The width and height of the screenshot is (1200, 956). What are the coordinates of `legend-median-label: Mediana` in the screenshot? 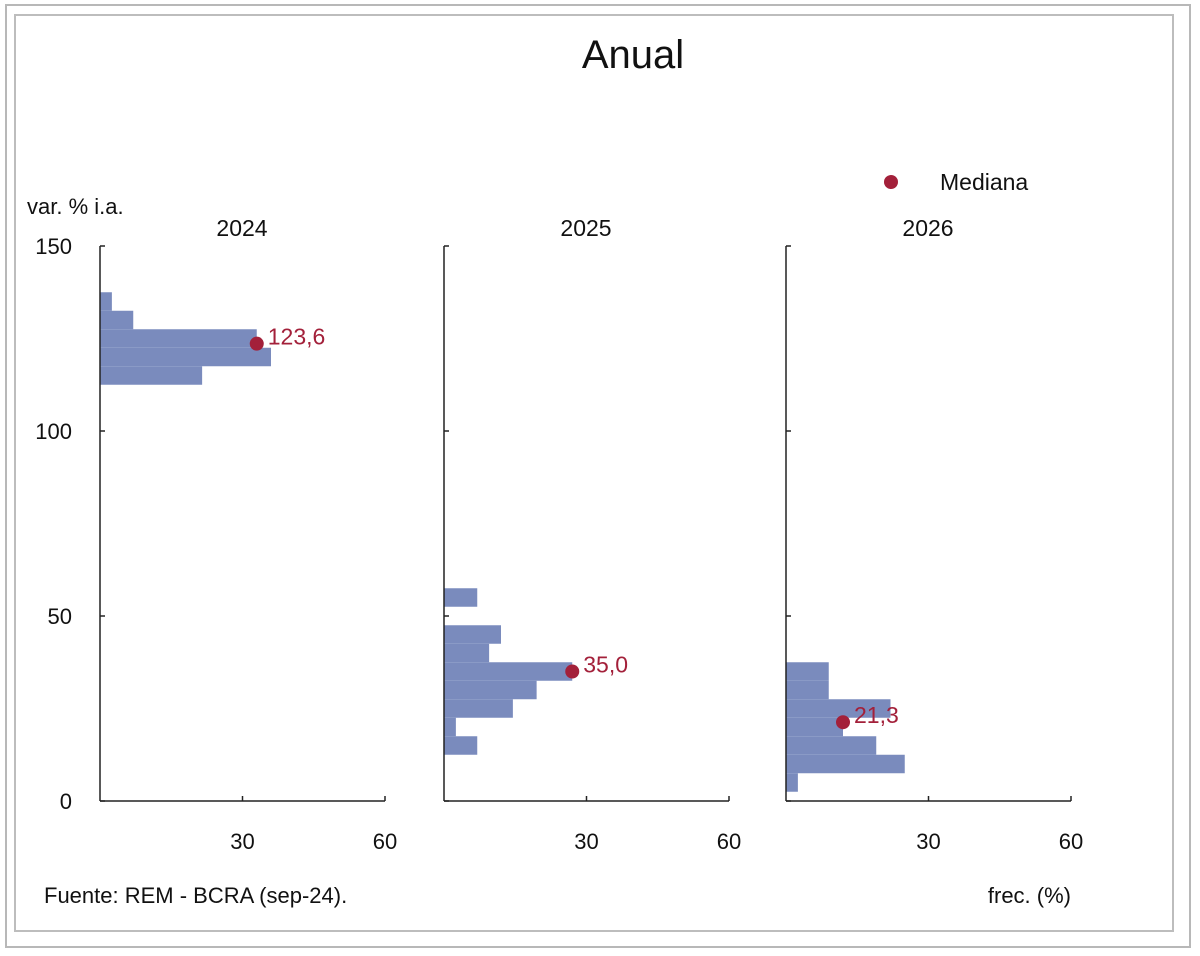 It's located at (984, 182).